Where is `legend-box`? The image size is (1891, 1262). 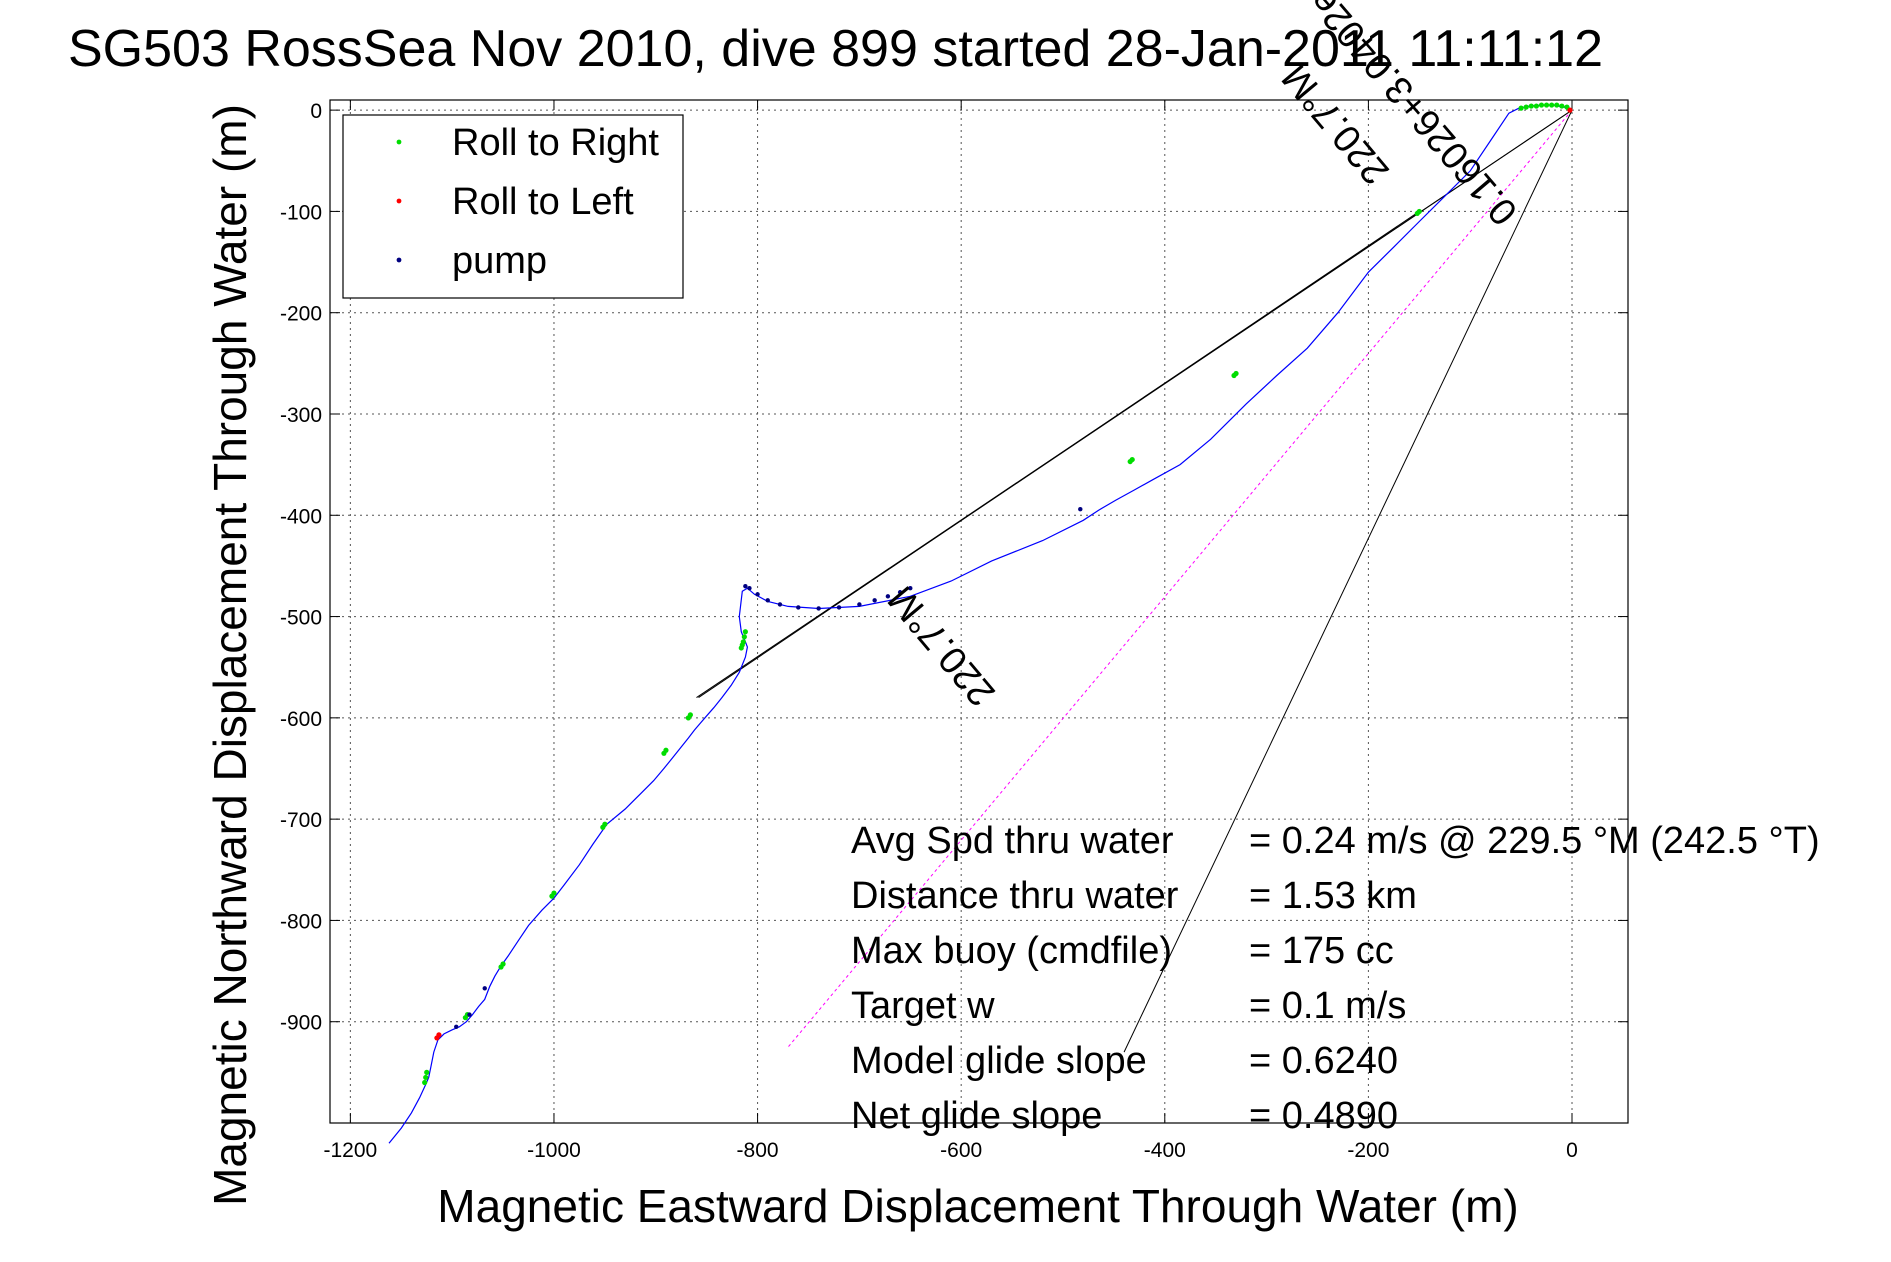 legend-box is located at coordinates (513, 206).